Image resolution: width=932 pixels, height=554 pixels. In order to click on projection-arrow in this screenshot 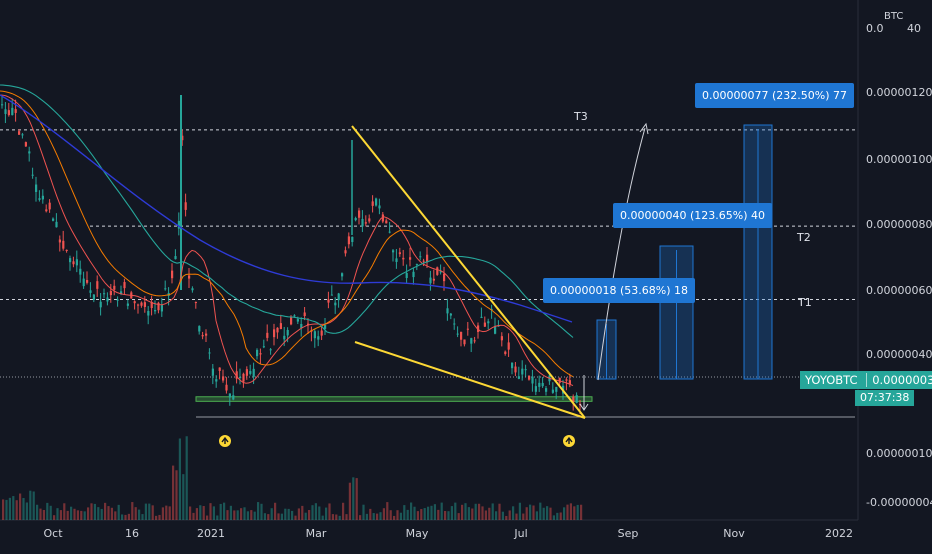, I will do `click(621, 254)`.